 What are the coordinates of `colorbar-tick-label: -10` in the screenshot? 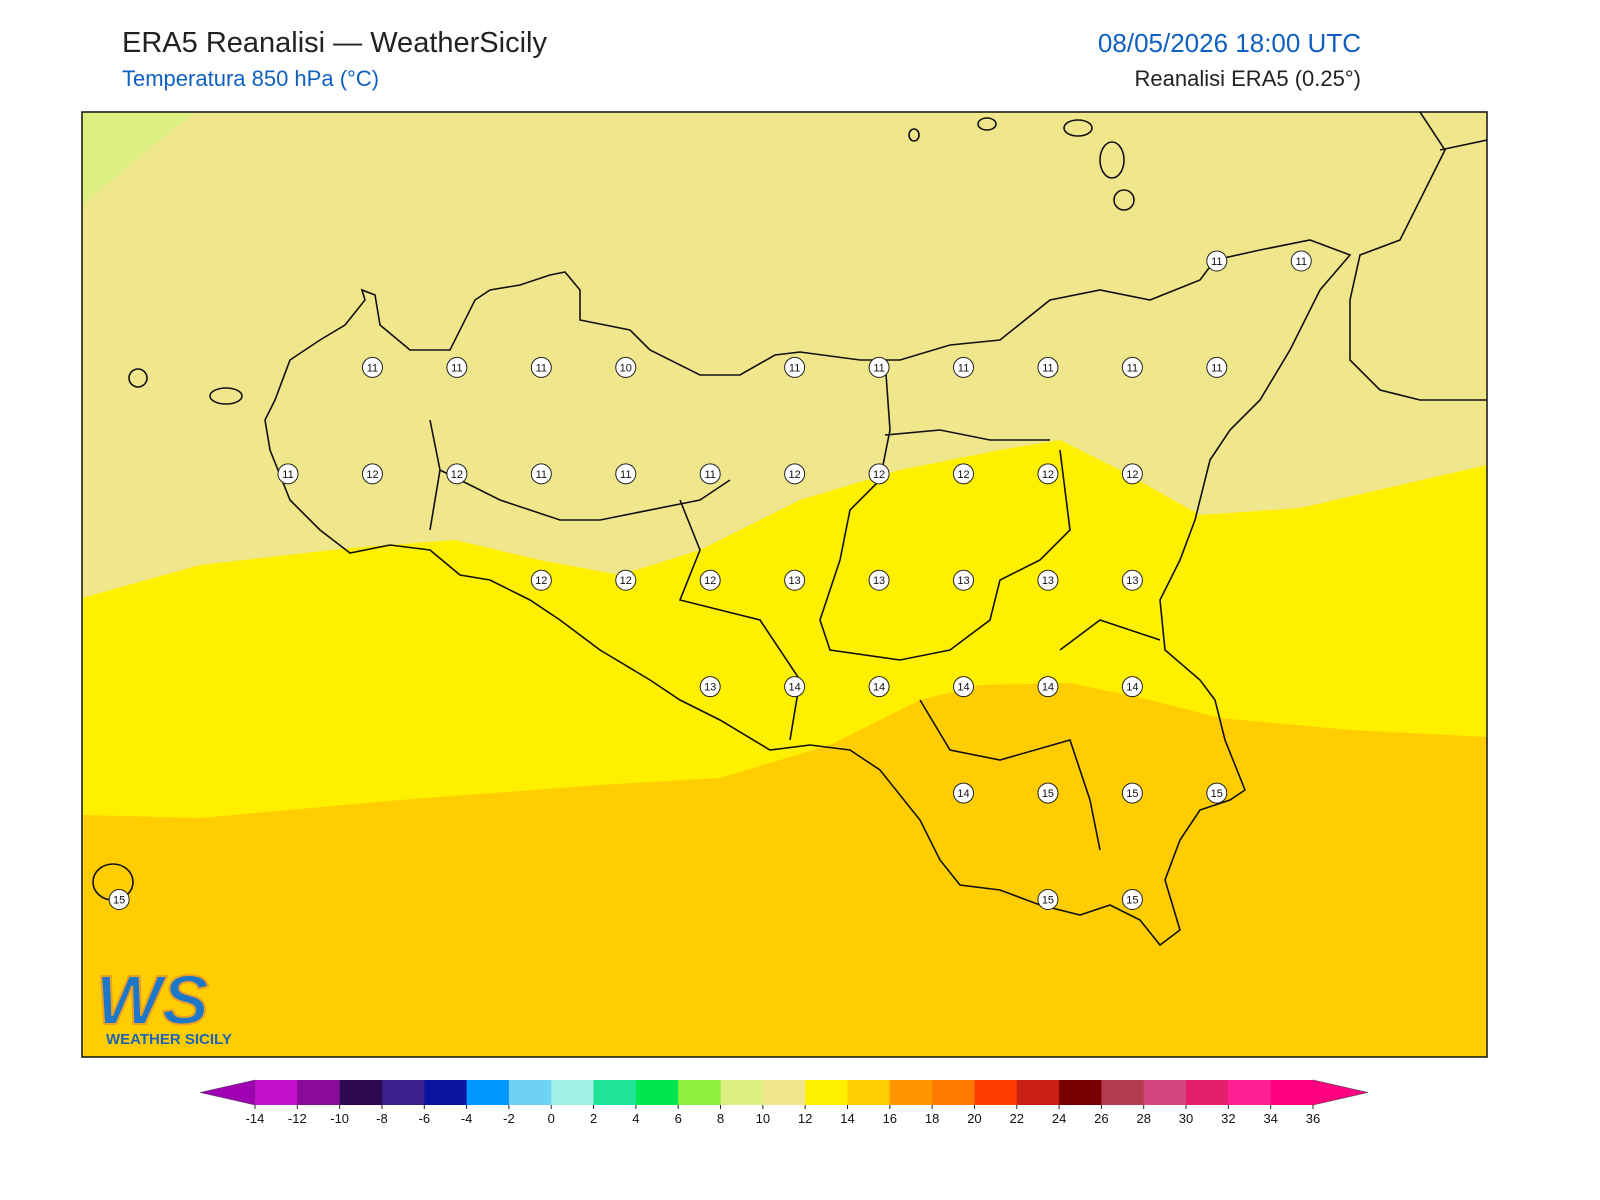 It's located at (339, 1118).